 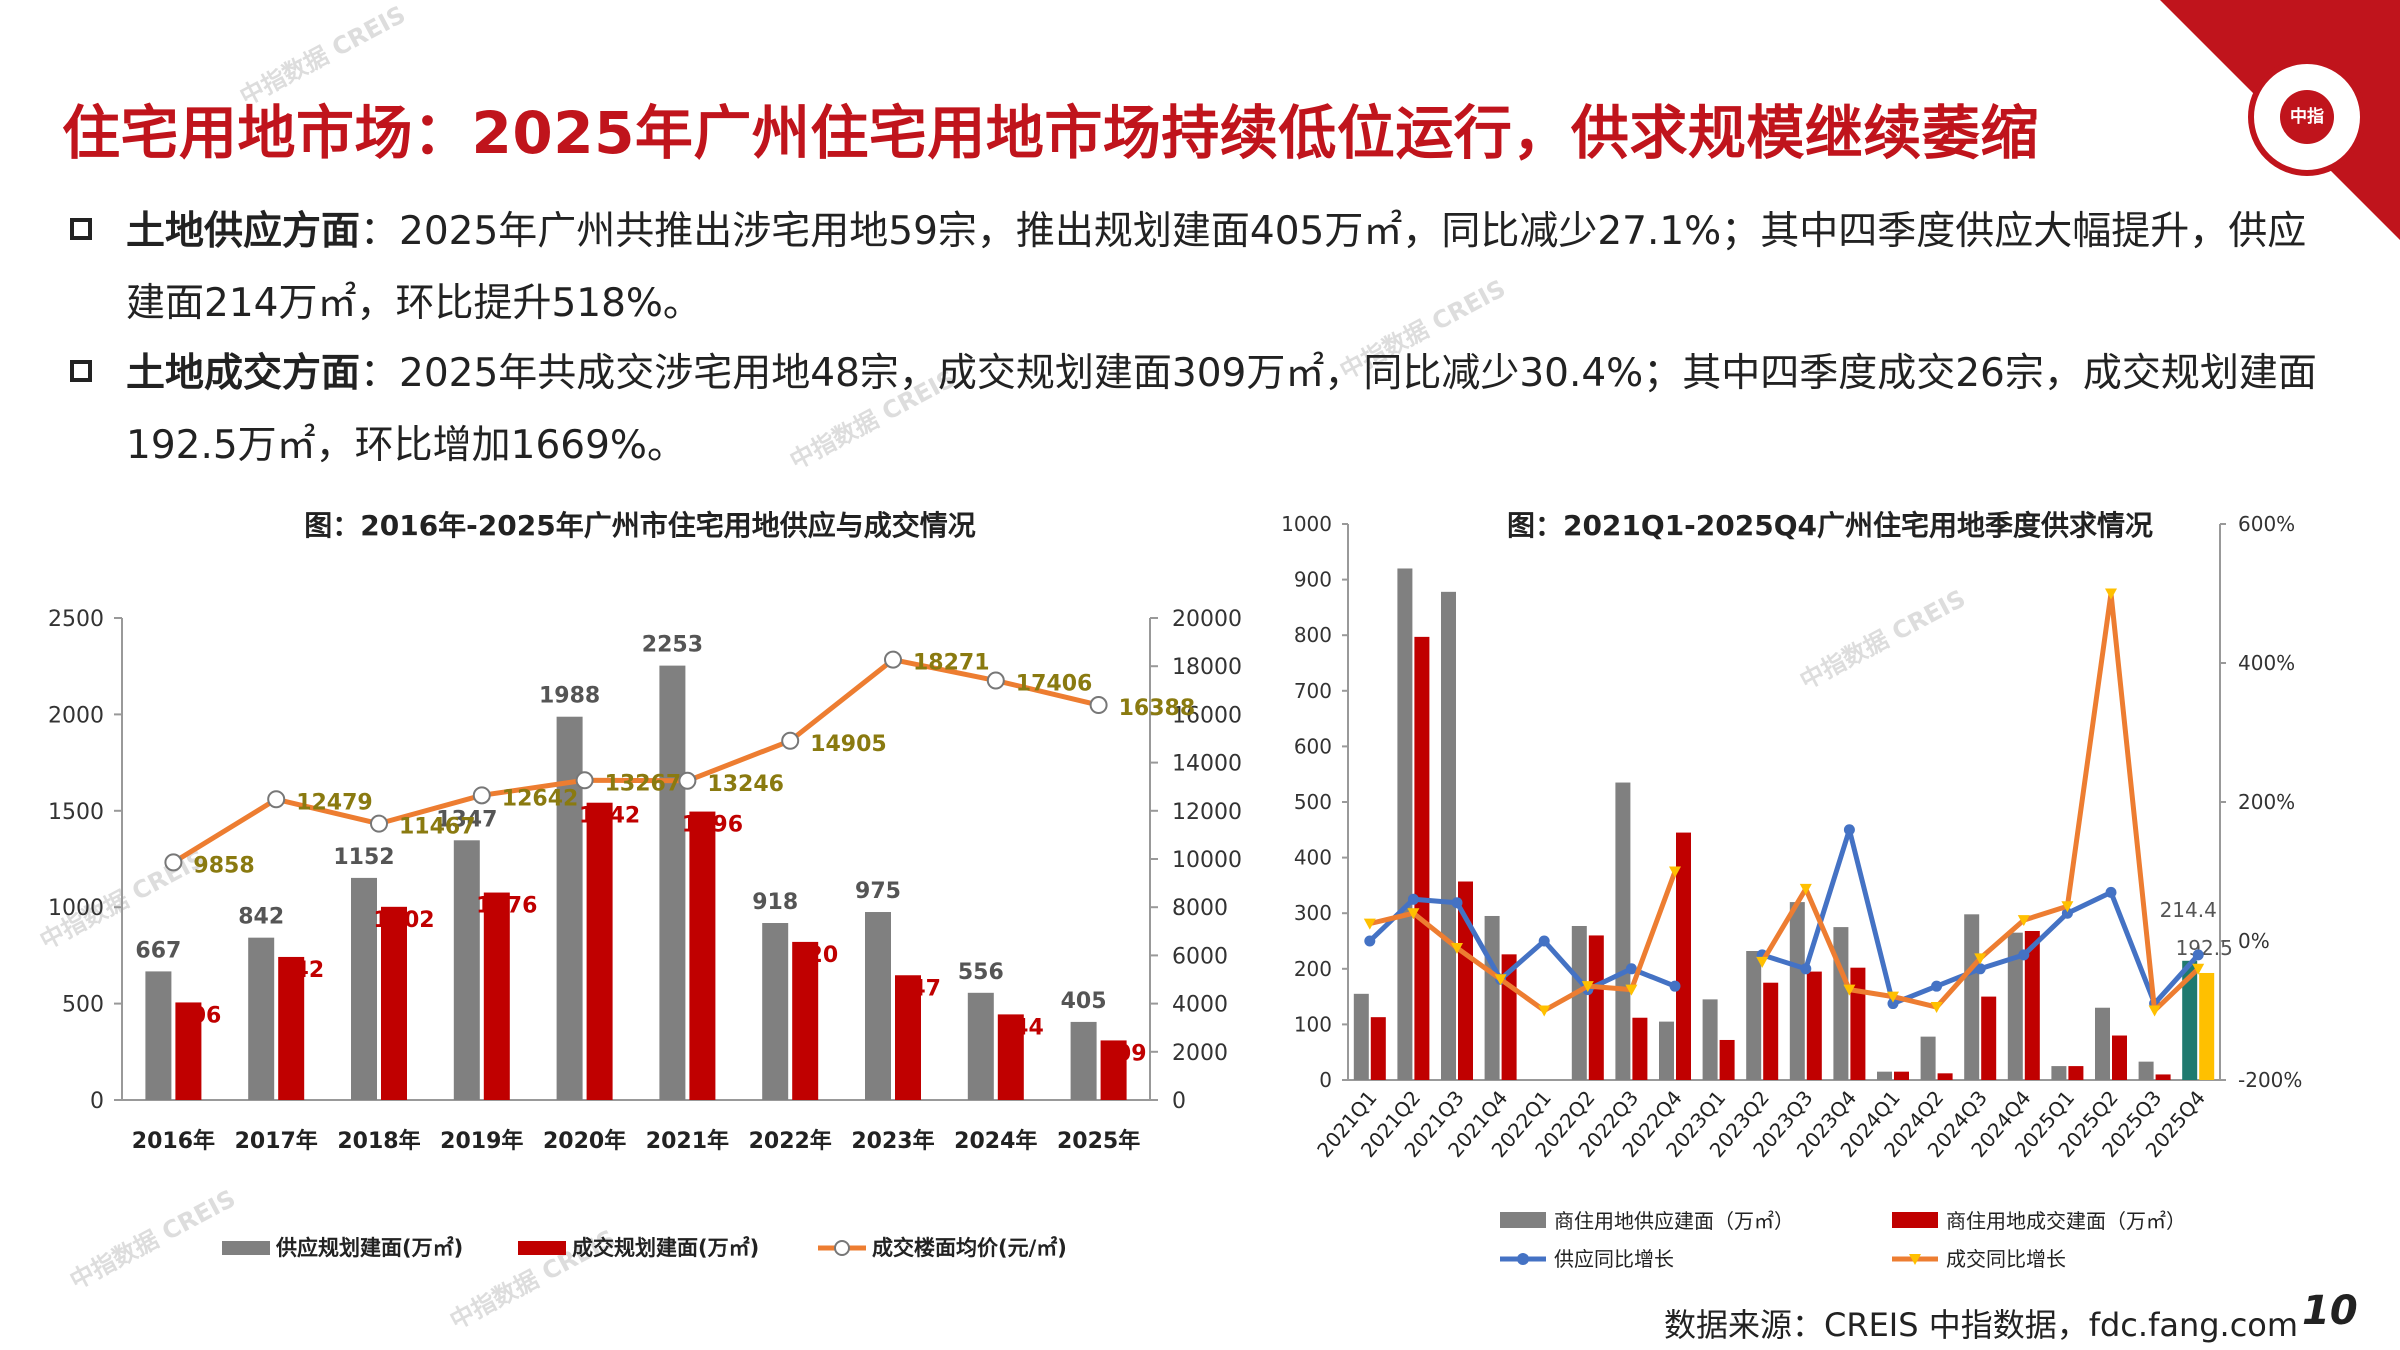 I want to click on data-label-transaction: 647, so click(x=918, y=988).